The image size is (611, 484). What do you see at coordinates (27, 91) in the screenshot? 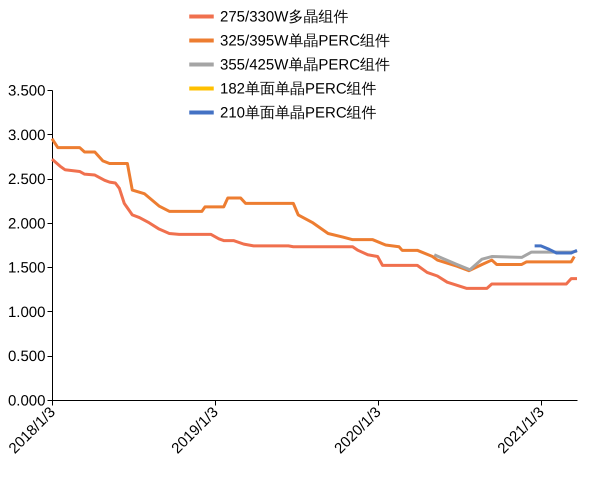
I see `y-tick-label: 3.500` at bounding box center [27, 91].